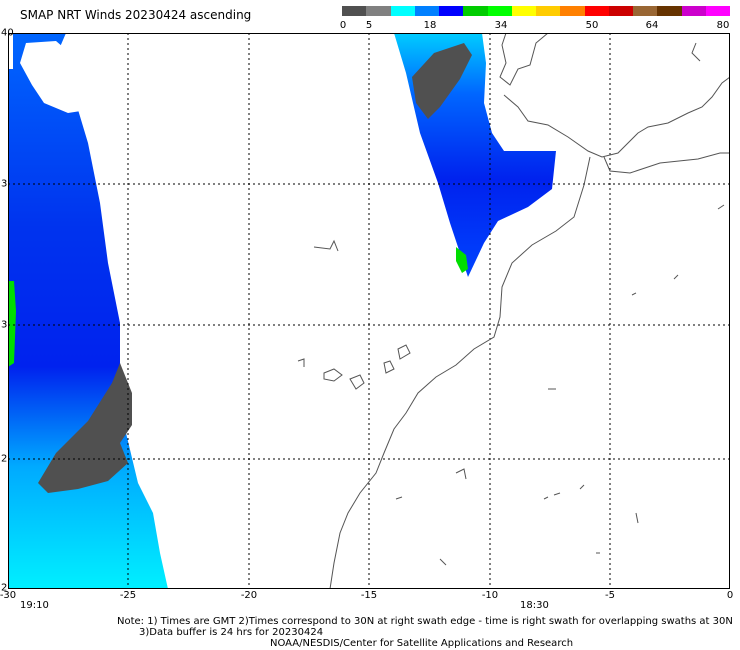  Describe the element at coordinates (8, 595) in the screenshot. I see `lon-label: -30` at that location.